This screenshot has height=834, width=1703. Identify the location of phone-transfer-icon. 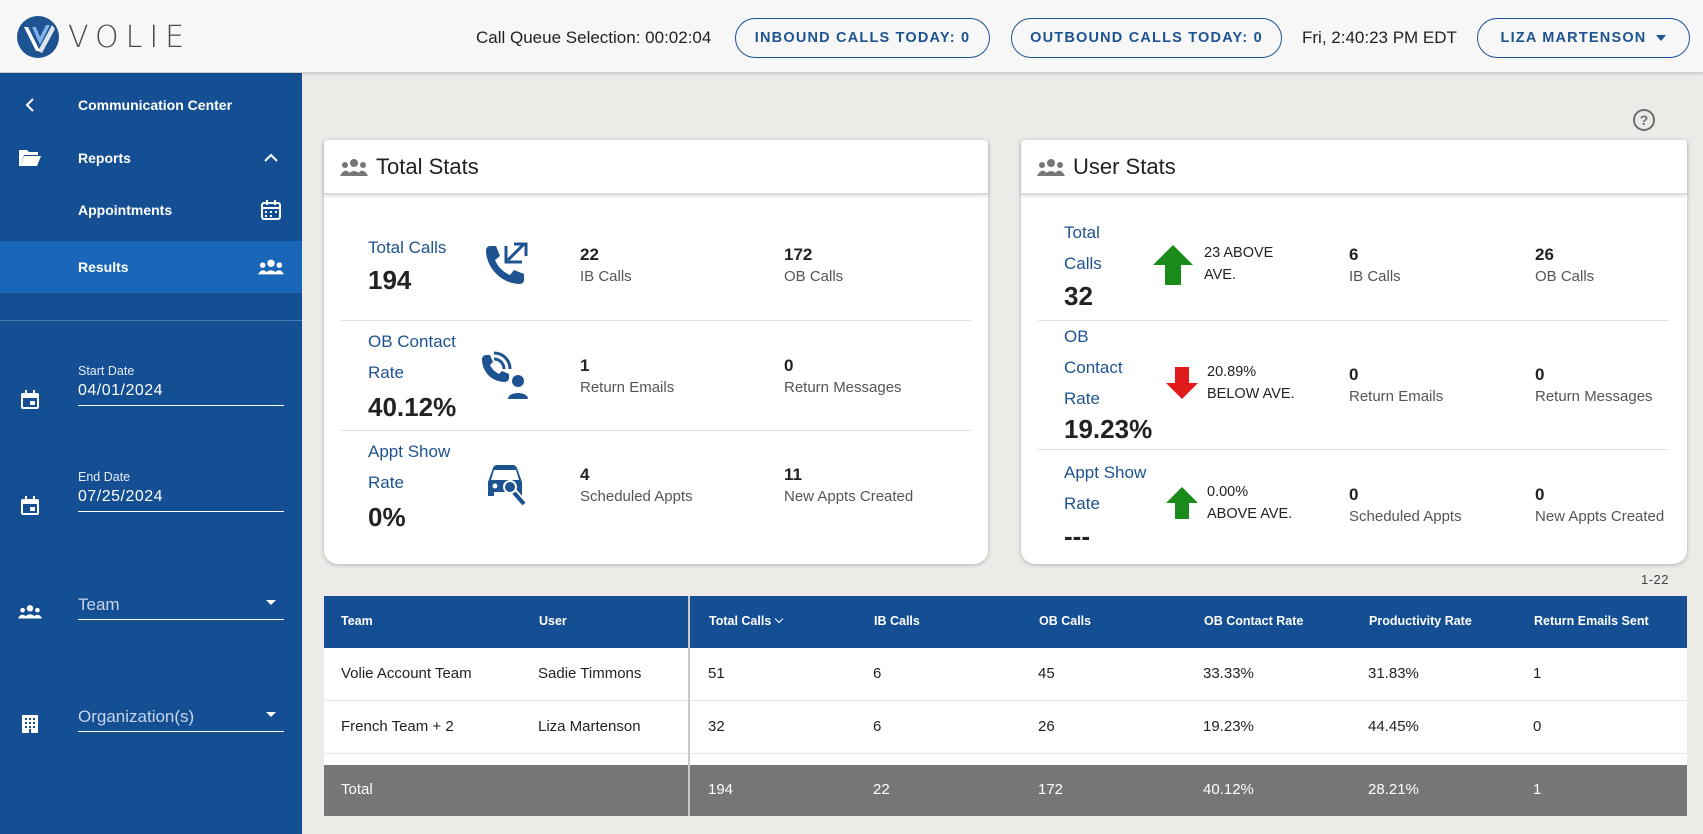
(507, 263).